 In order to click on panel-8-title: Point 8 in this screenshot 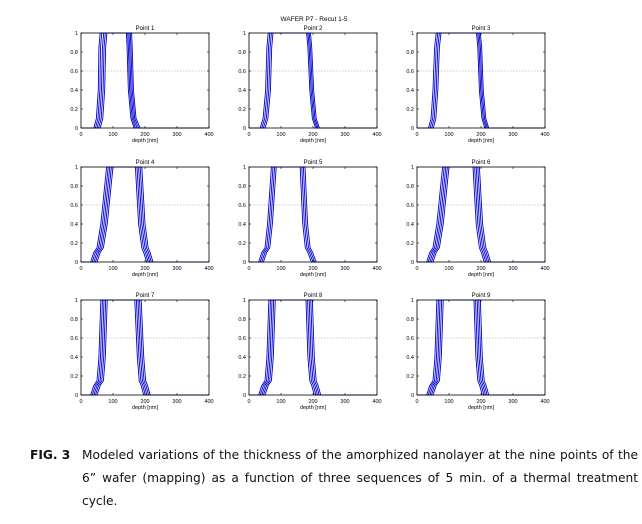, I will do `click(313, 296)`.